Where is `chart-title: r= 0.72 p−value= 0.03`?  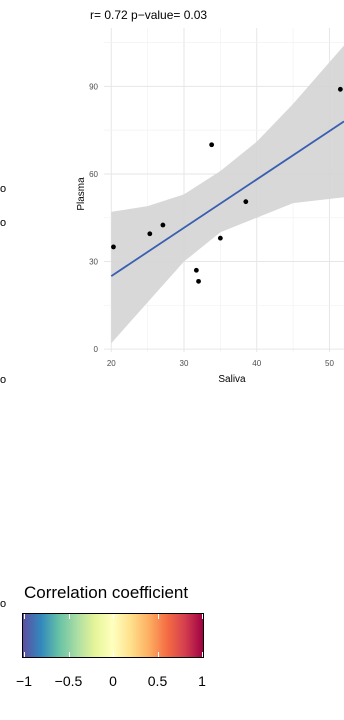
chart-title: r= 0.72 p−value= 0.03 is located at coordinates (148, 15).